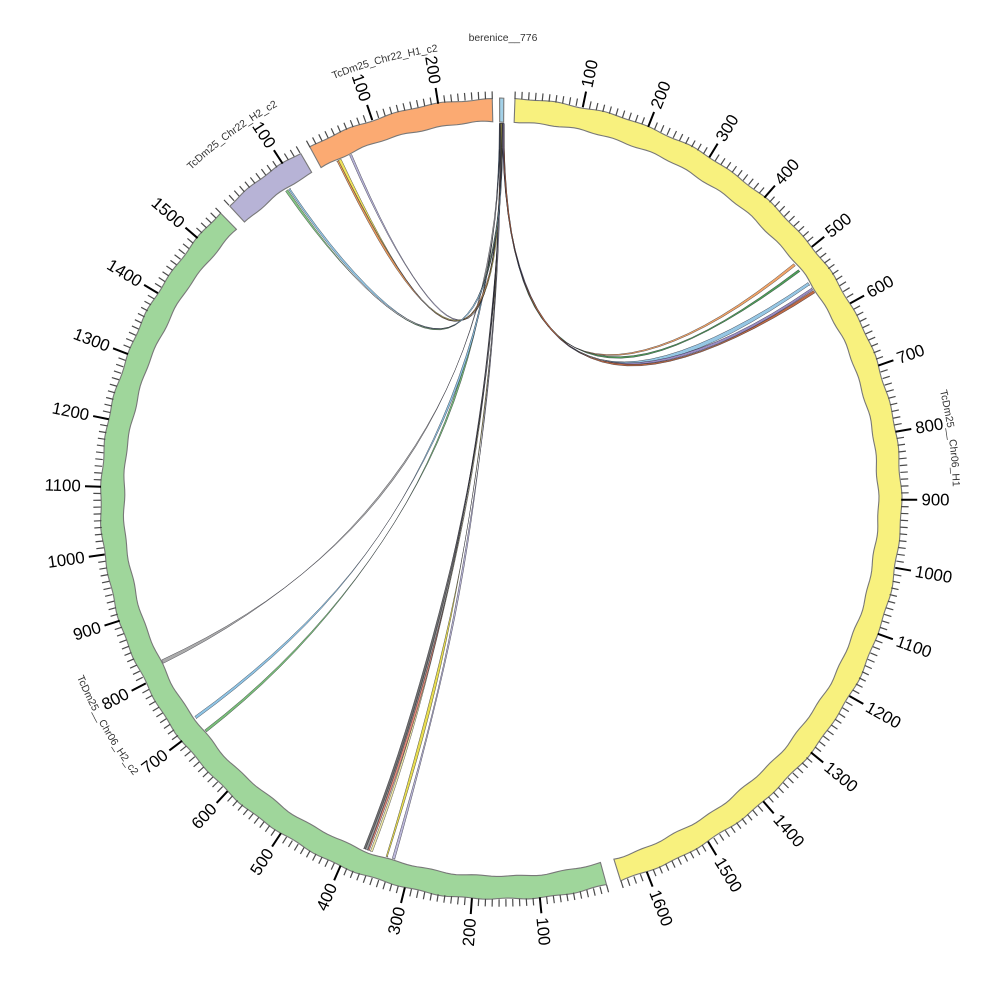 This screenshot has width=1000, height=1000. I want to click on svg-text: 100, so click(543, 932).